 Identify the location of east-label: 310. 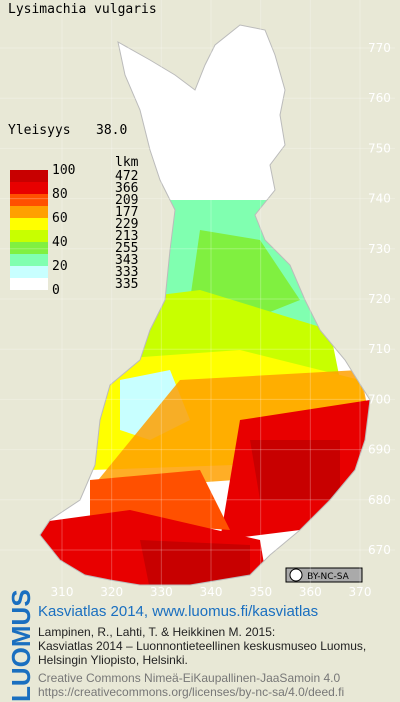
(62, 592).